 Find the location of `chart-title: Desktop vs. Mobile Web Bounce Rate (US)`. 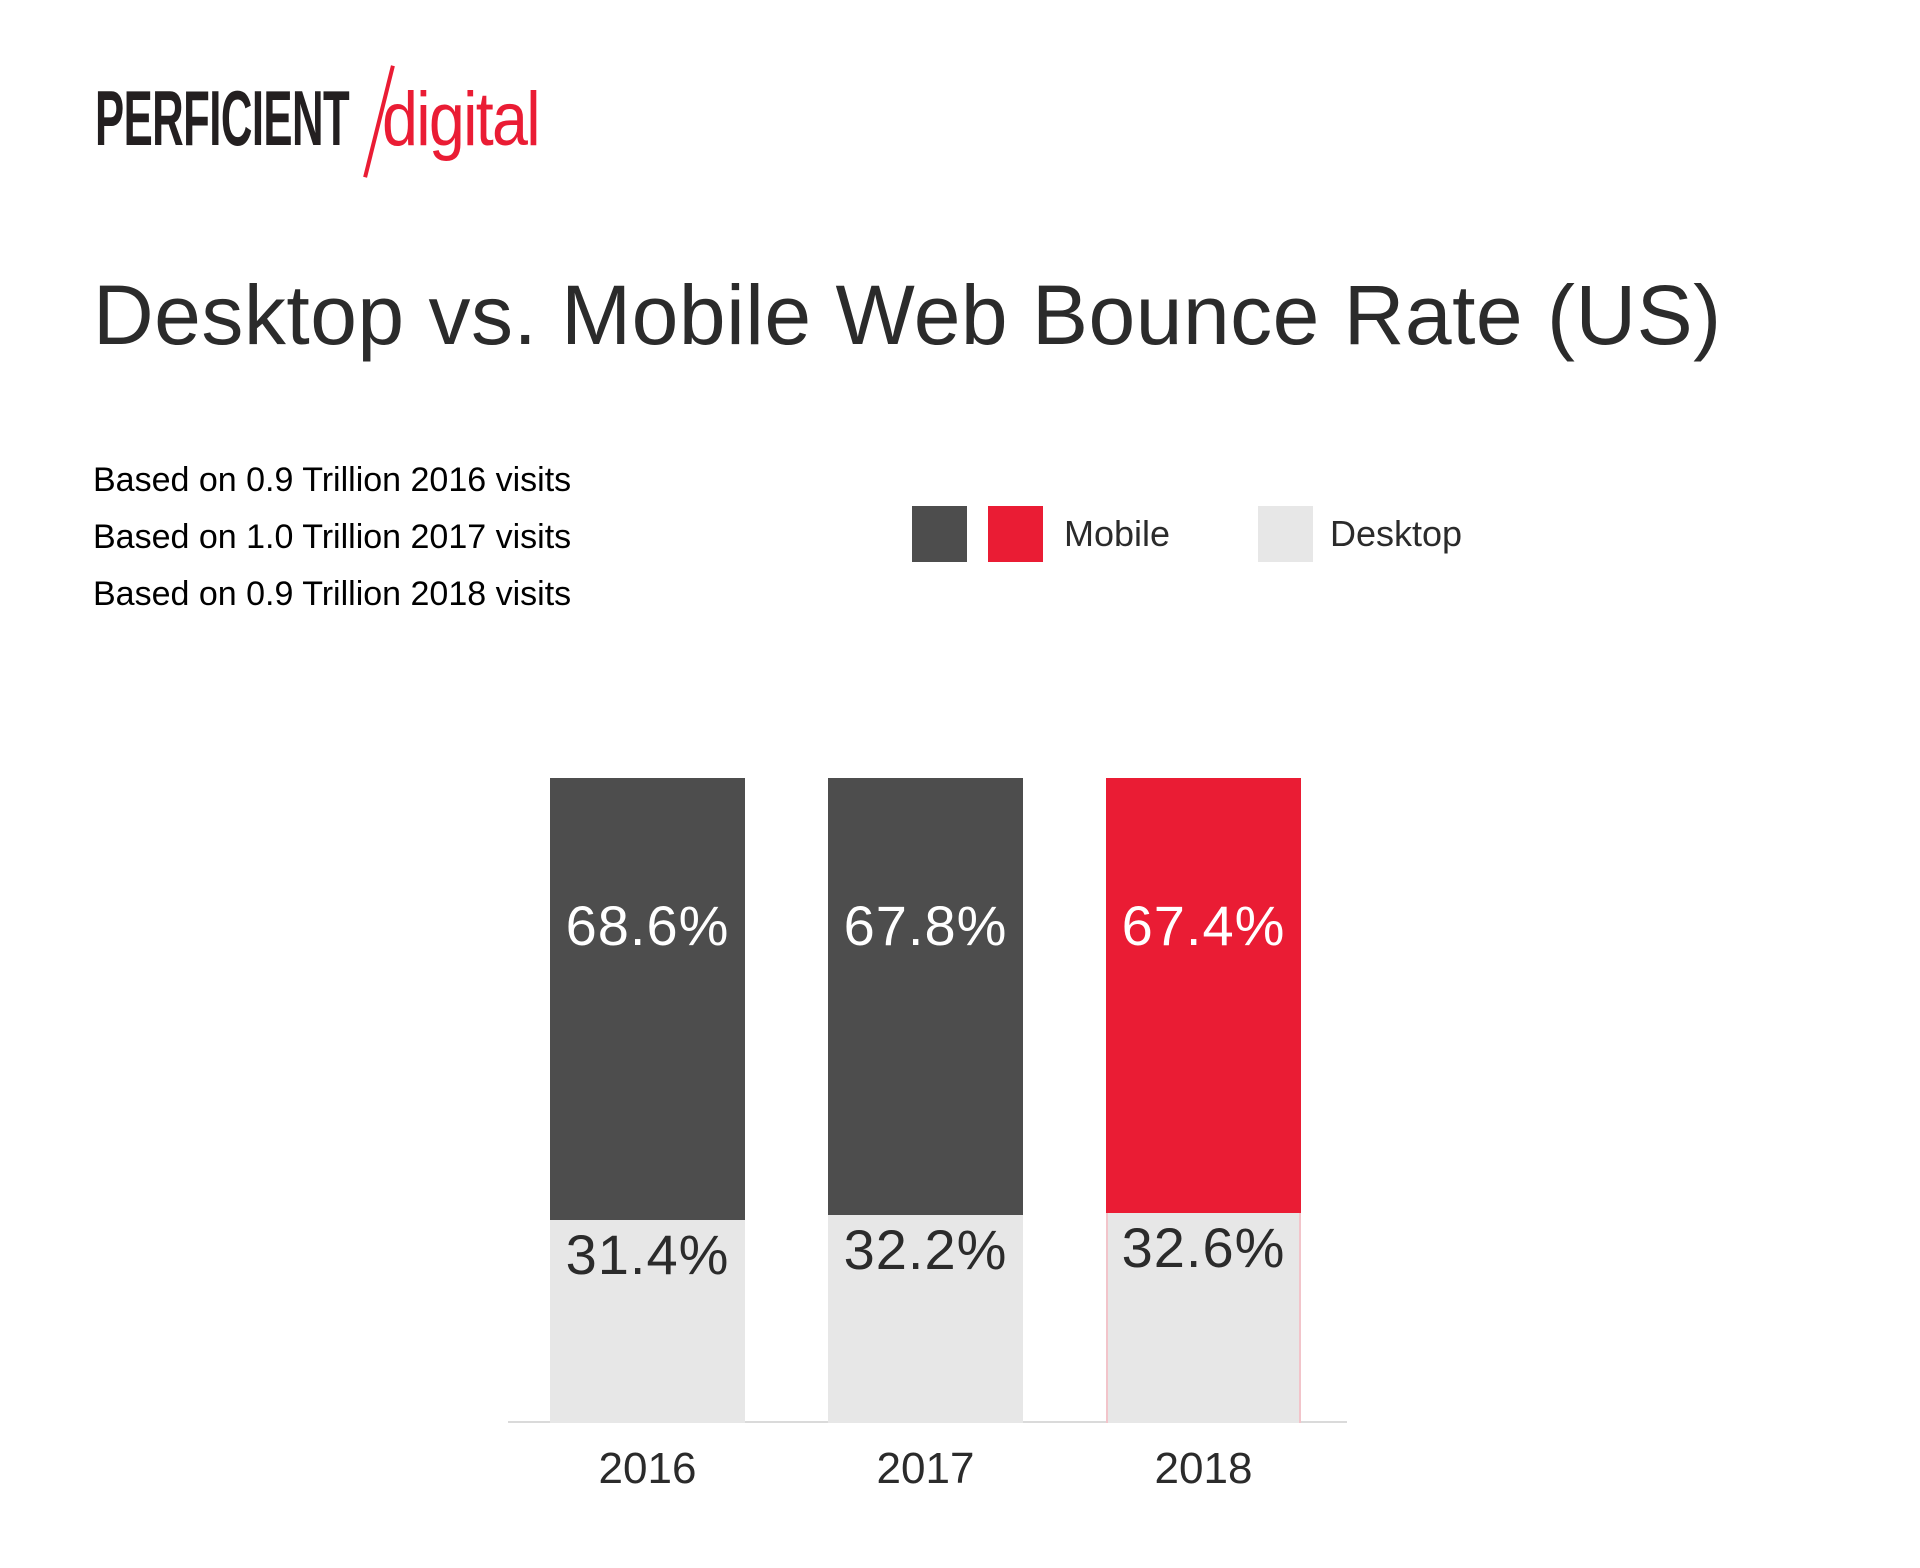

chart-title: Desktop vs. Mobile Web Bounce Rate (US) is located at coordinates (907, 315).